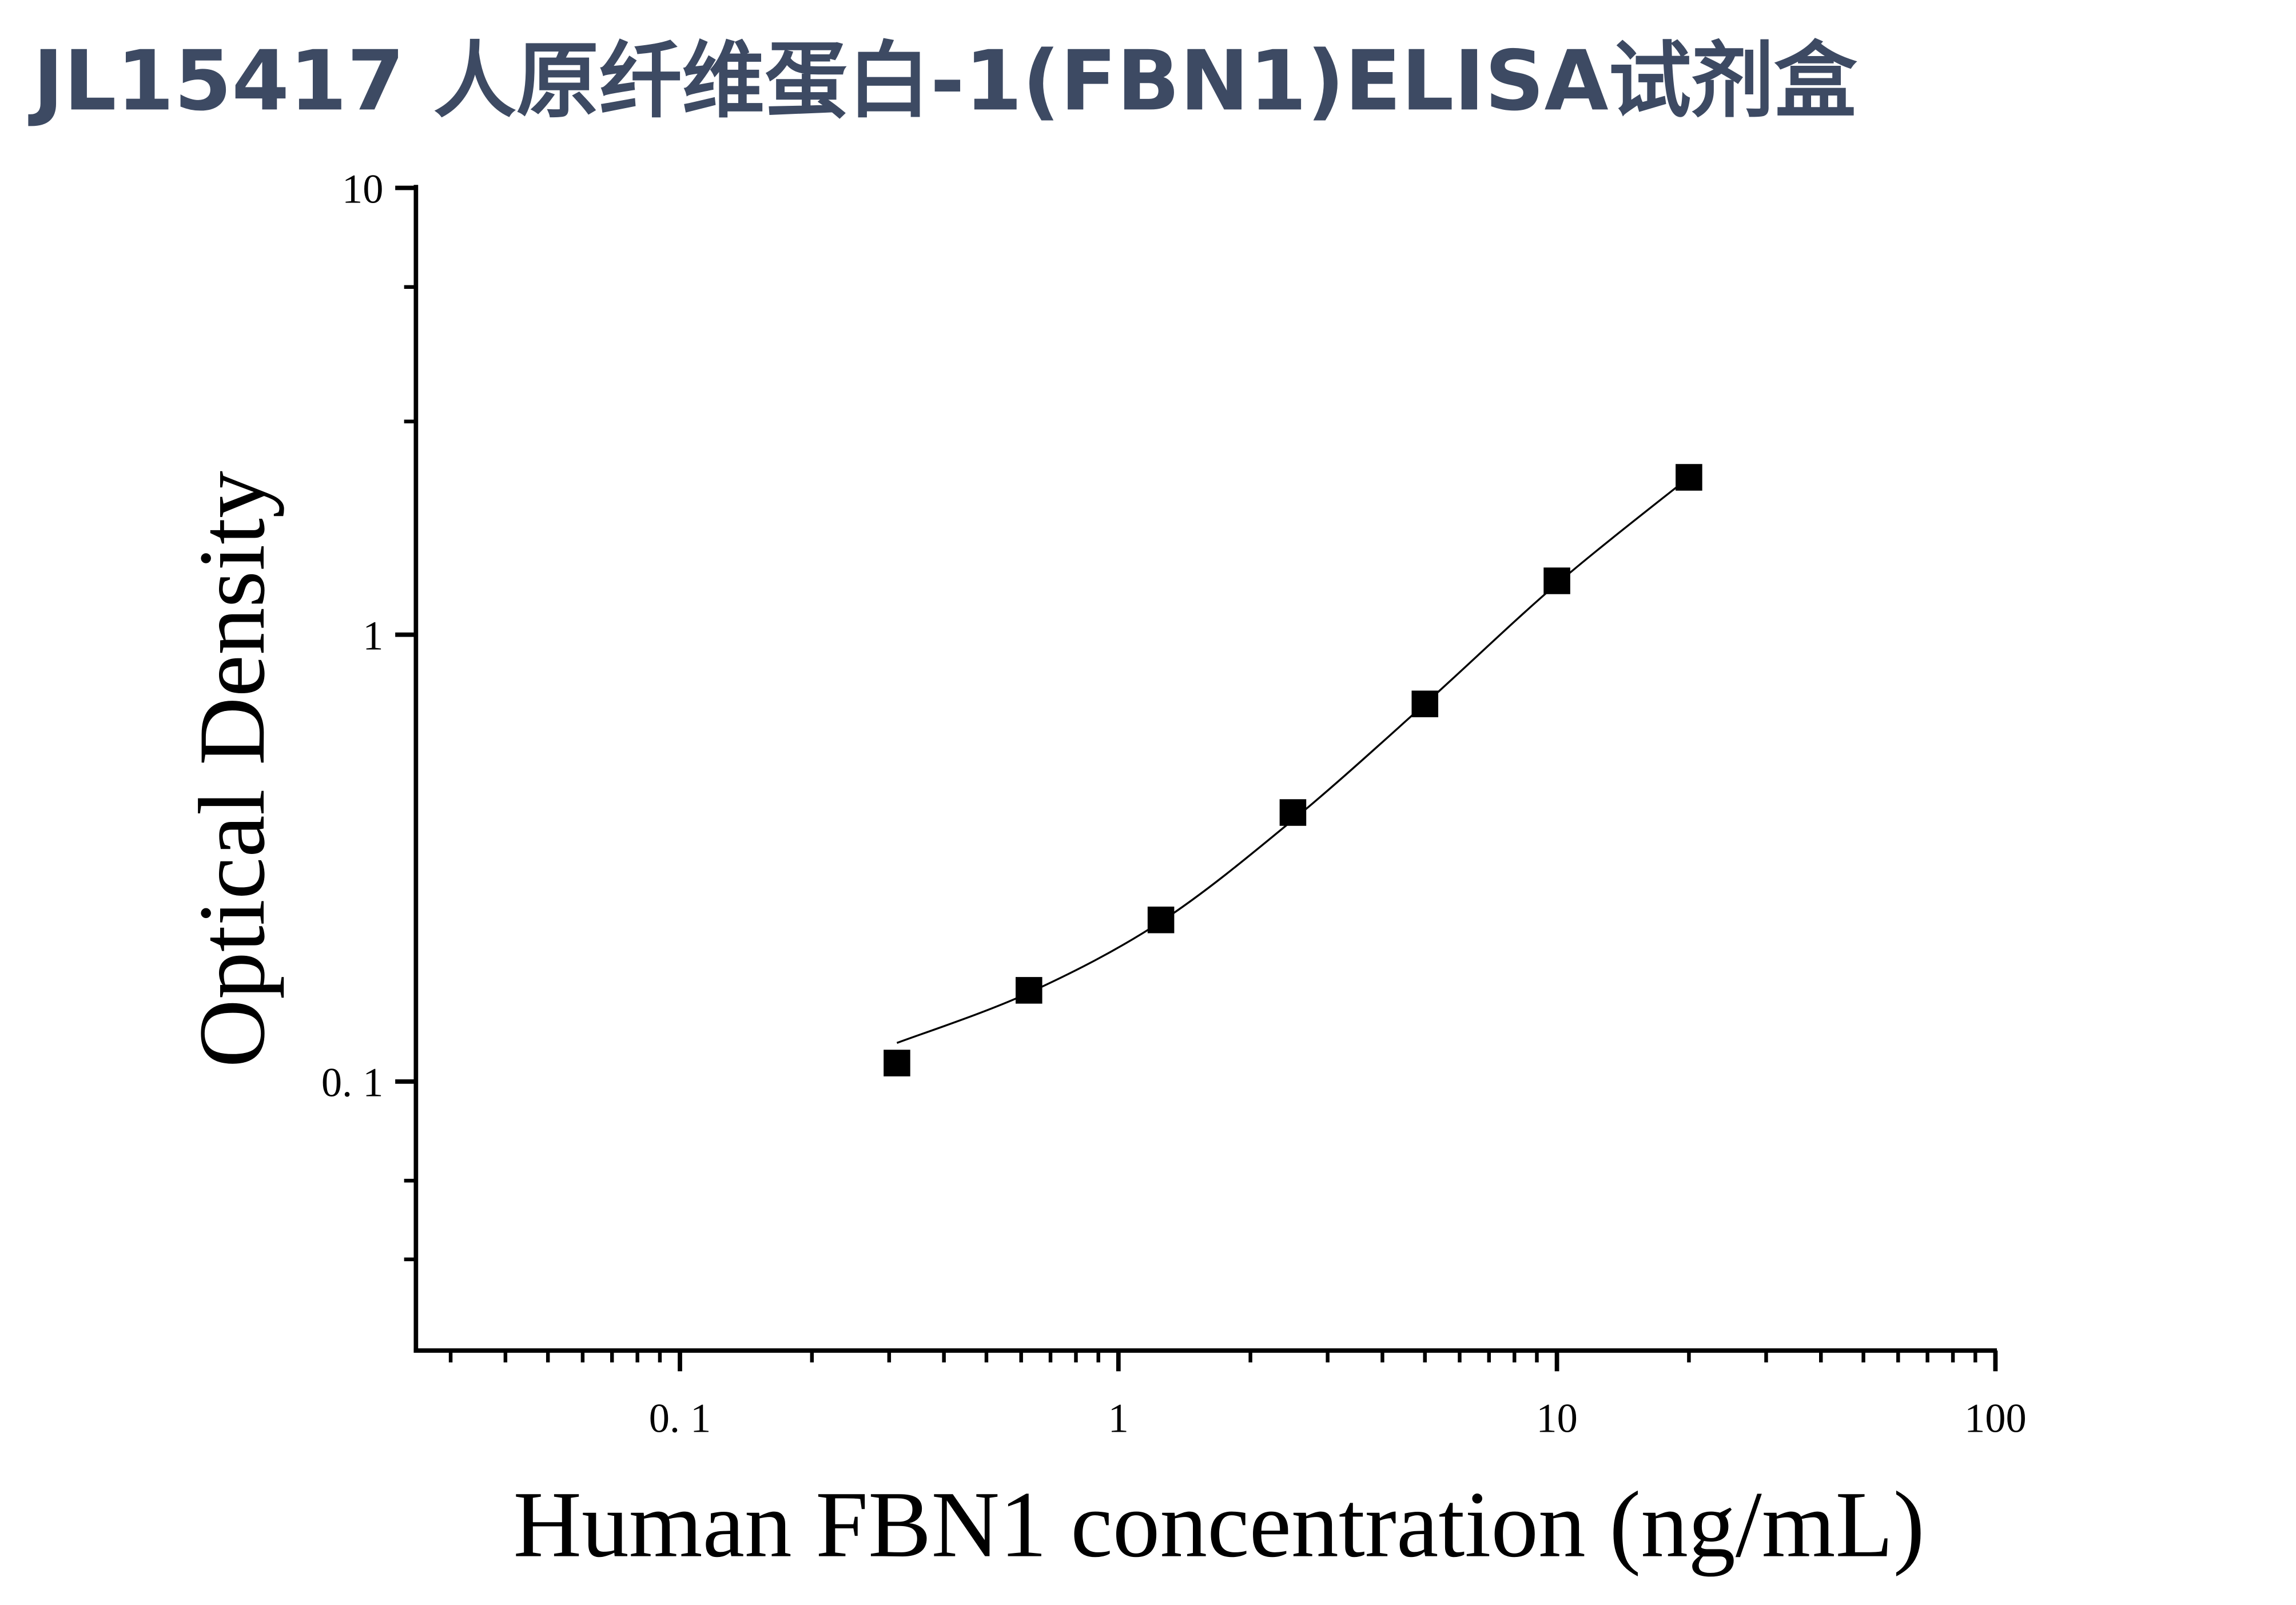 The image size is (2296, 1605). What do you see at coordinates (1996, 1418) in the screenshot?
I see `x-tick-label: 100` at bounding box center [1996, 1418].